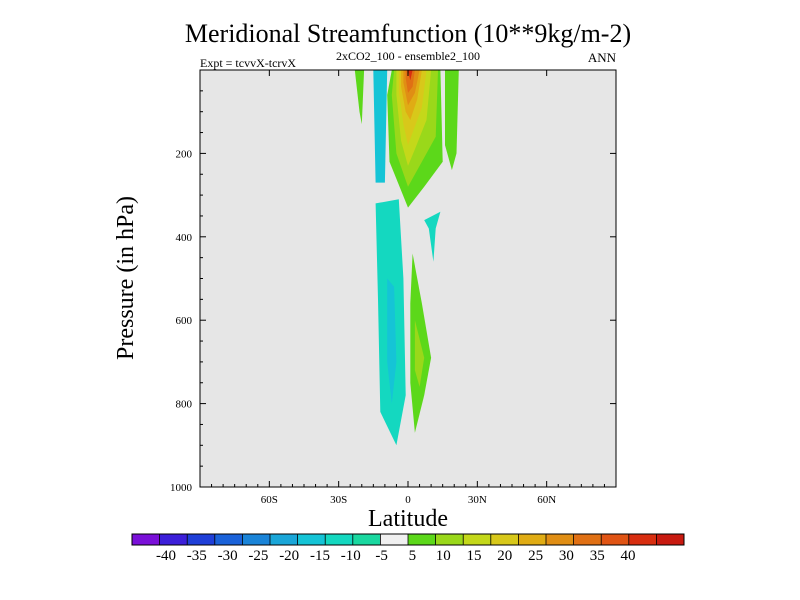  I want to click on x-tick-label: 60N, so click(546, 500).